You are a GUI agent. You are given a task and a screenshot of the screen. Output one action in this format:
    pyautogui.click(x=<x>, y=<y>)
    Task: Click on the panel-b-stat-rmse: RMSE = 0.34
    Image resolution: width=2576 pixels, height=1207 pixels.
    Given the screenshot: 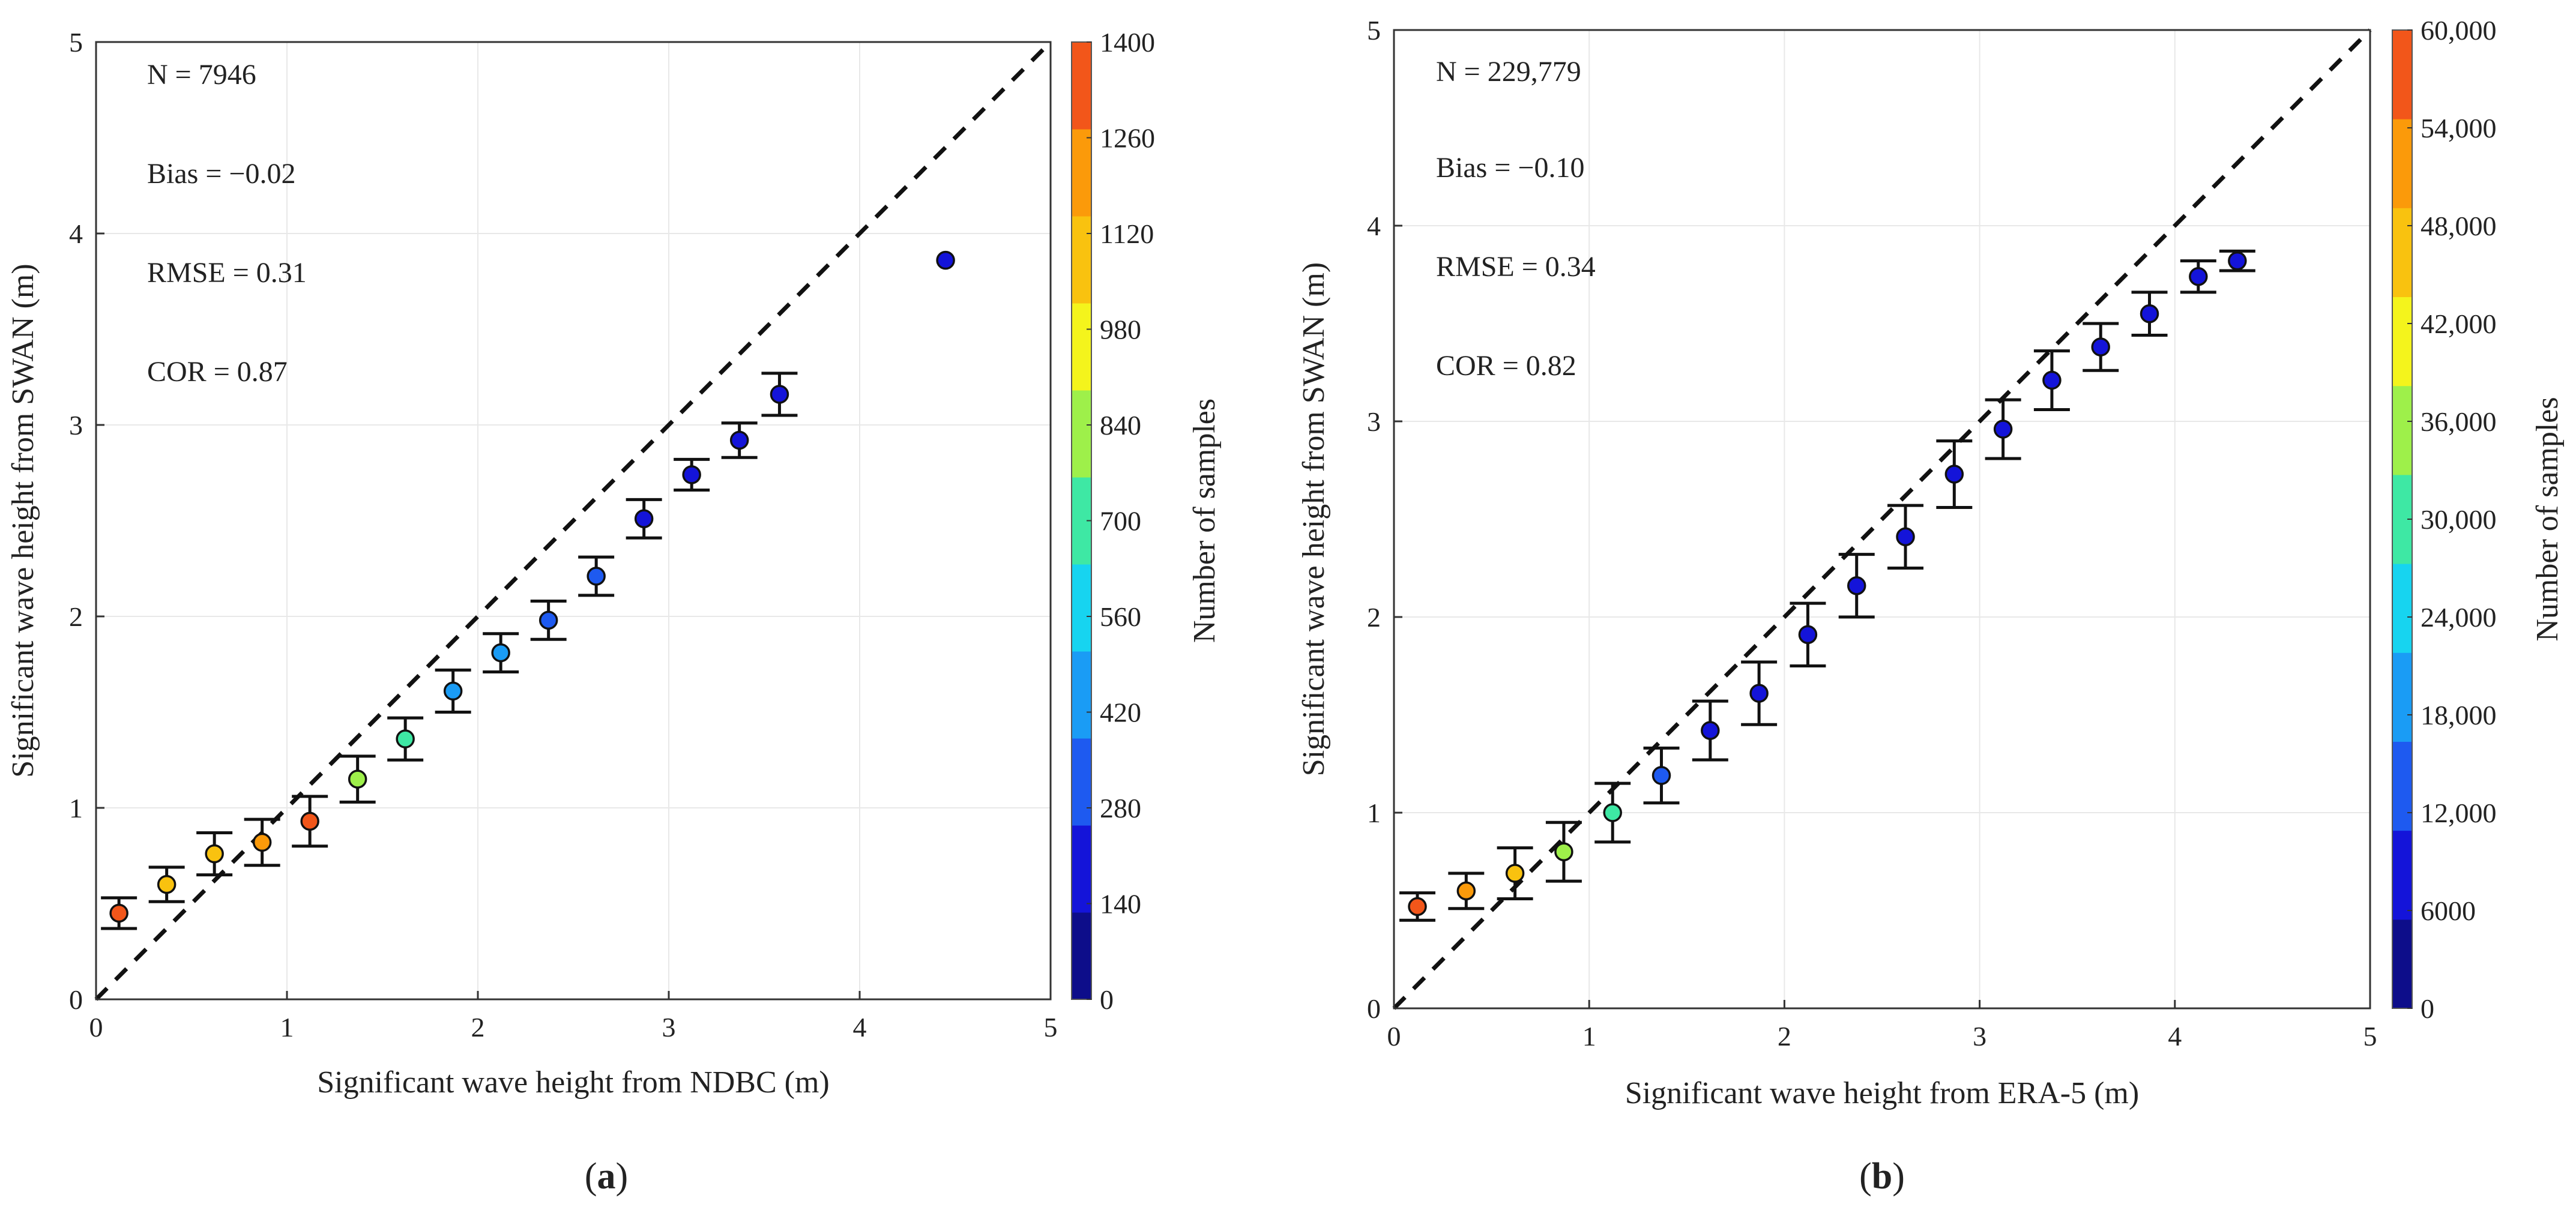 What is the action you would take?
    pyautogui.click(x=1516, y=267)
    